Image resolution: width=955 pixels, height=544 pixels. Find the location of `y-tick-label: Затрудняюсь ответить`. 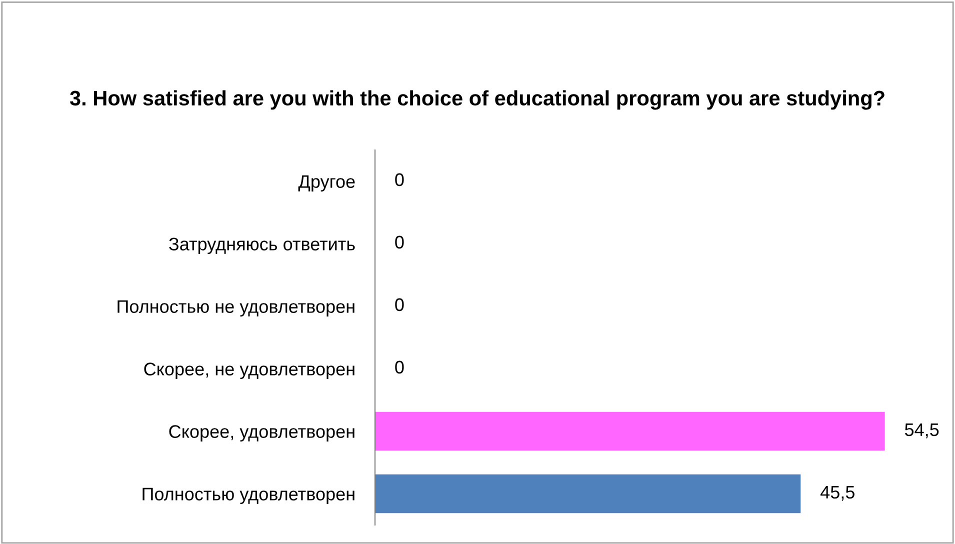

y-tick-label: Затрудняюсь ответить is located at coordinates (262, 246).